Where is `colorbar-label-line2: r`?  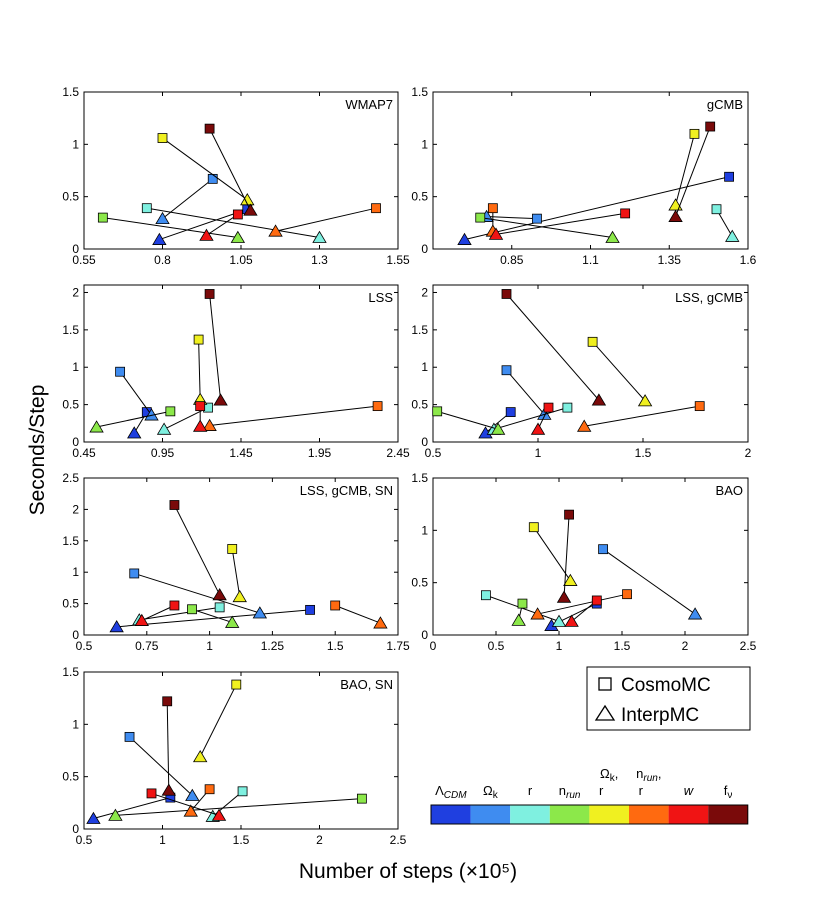 colorbar-label-line2: r is located at coordinates (601, 790).